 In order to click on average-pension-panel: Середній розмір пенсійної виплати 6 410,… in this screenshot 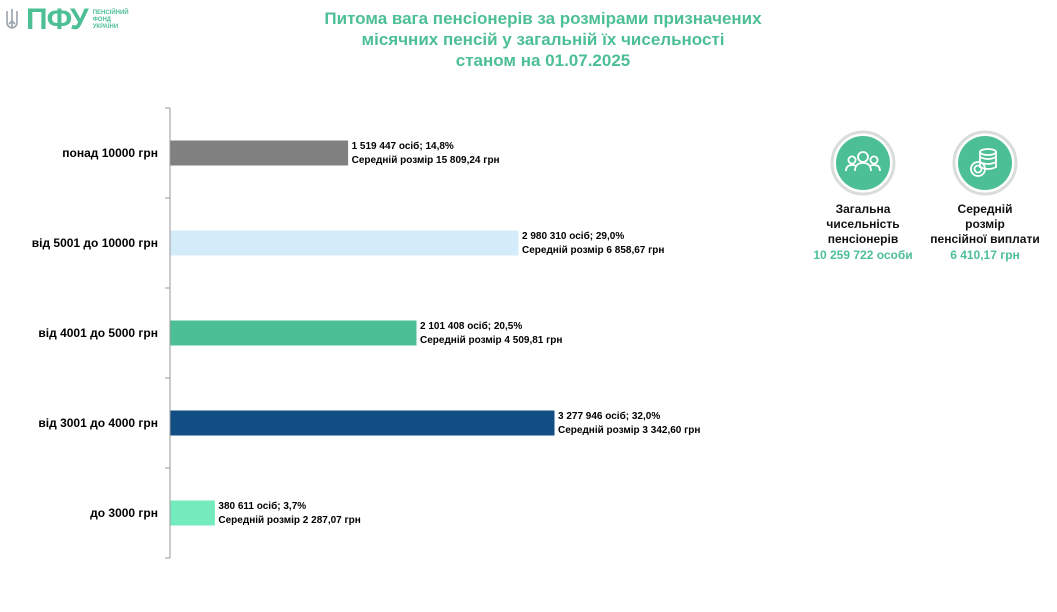, I will do `click(985, 196)`.